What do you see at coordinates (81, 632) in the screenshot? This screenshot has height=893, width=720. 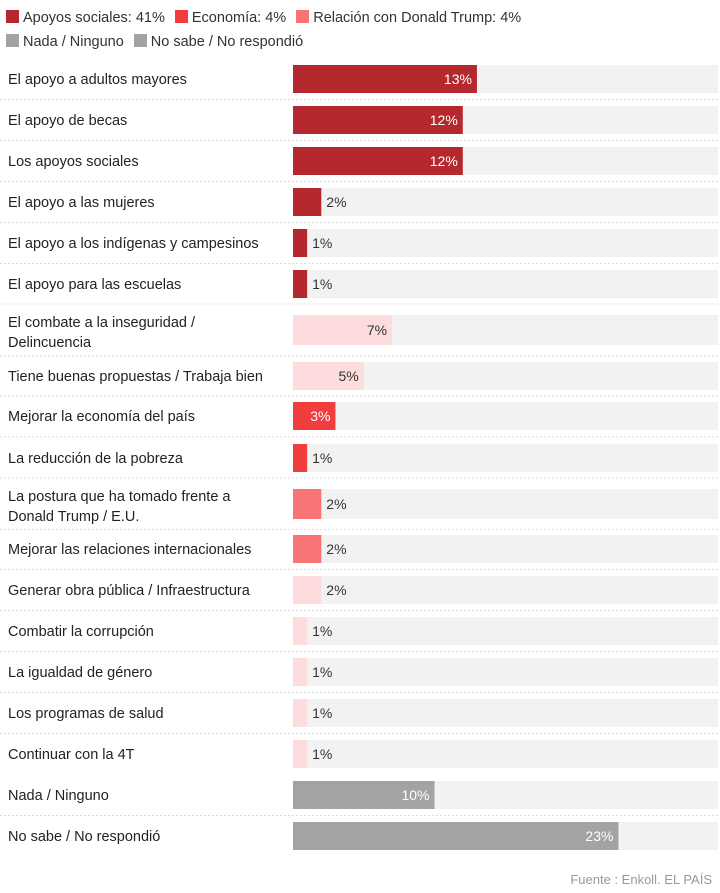 I see `category-label: Combatir la corrupción` at bounding box center [81, 632].